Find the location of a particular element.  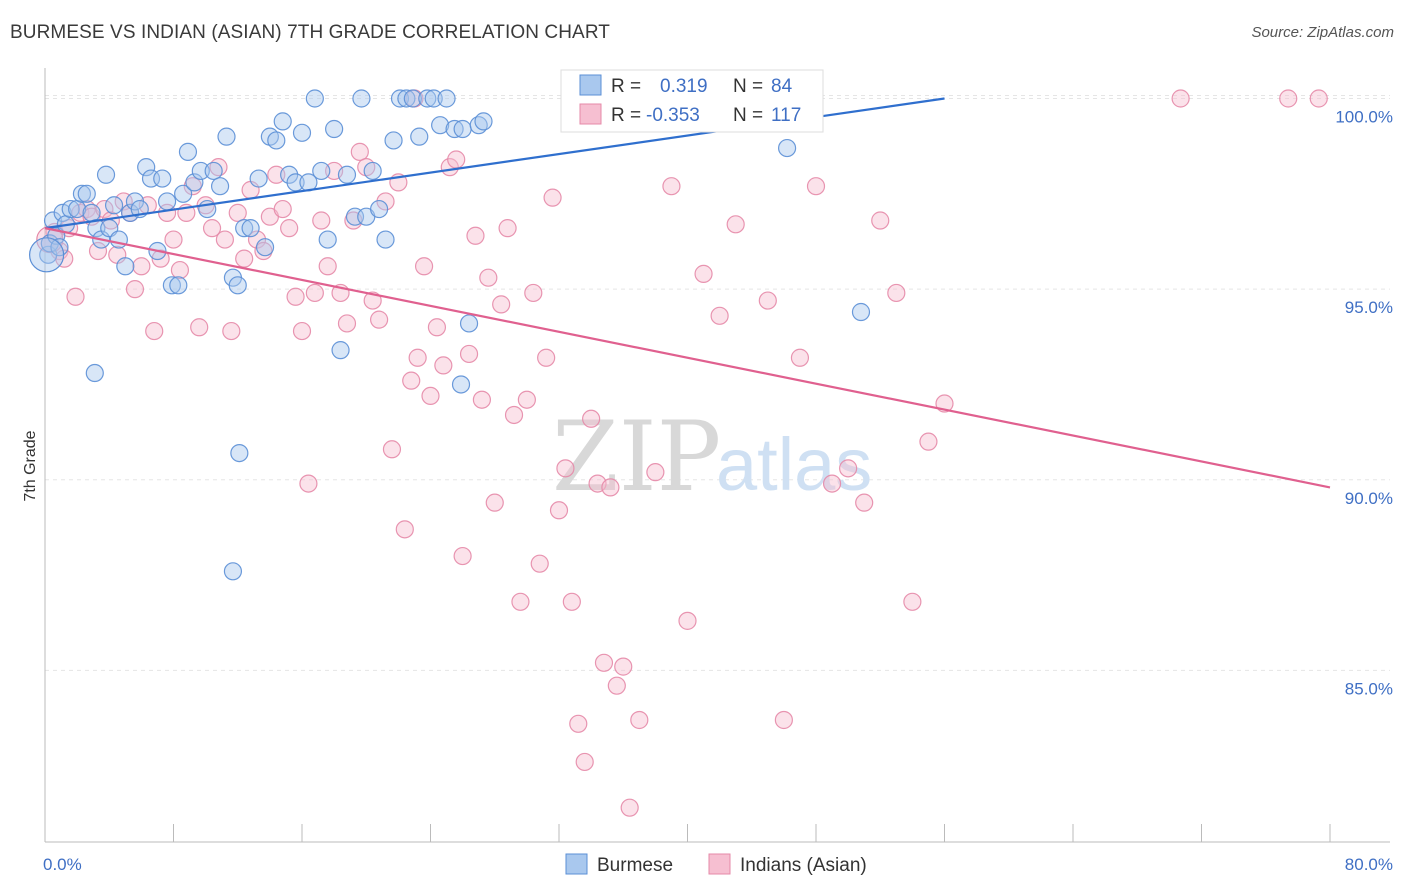

burmese-point-cluster is located at coordinates (47, 255).